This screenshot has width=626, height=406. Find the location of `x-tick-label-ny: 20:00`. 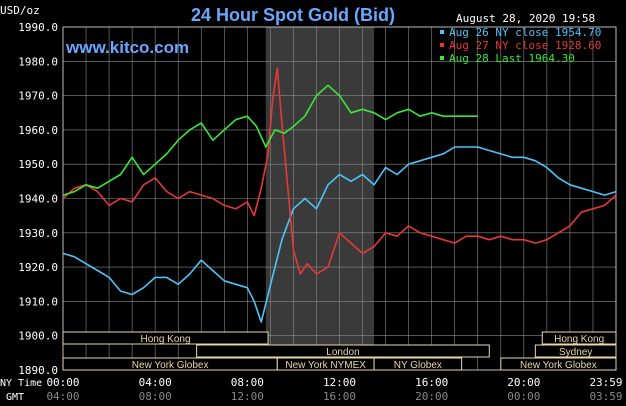

x-tick-label-ny: 20:00 is located at coordinates (523, 382).